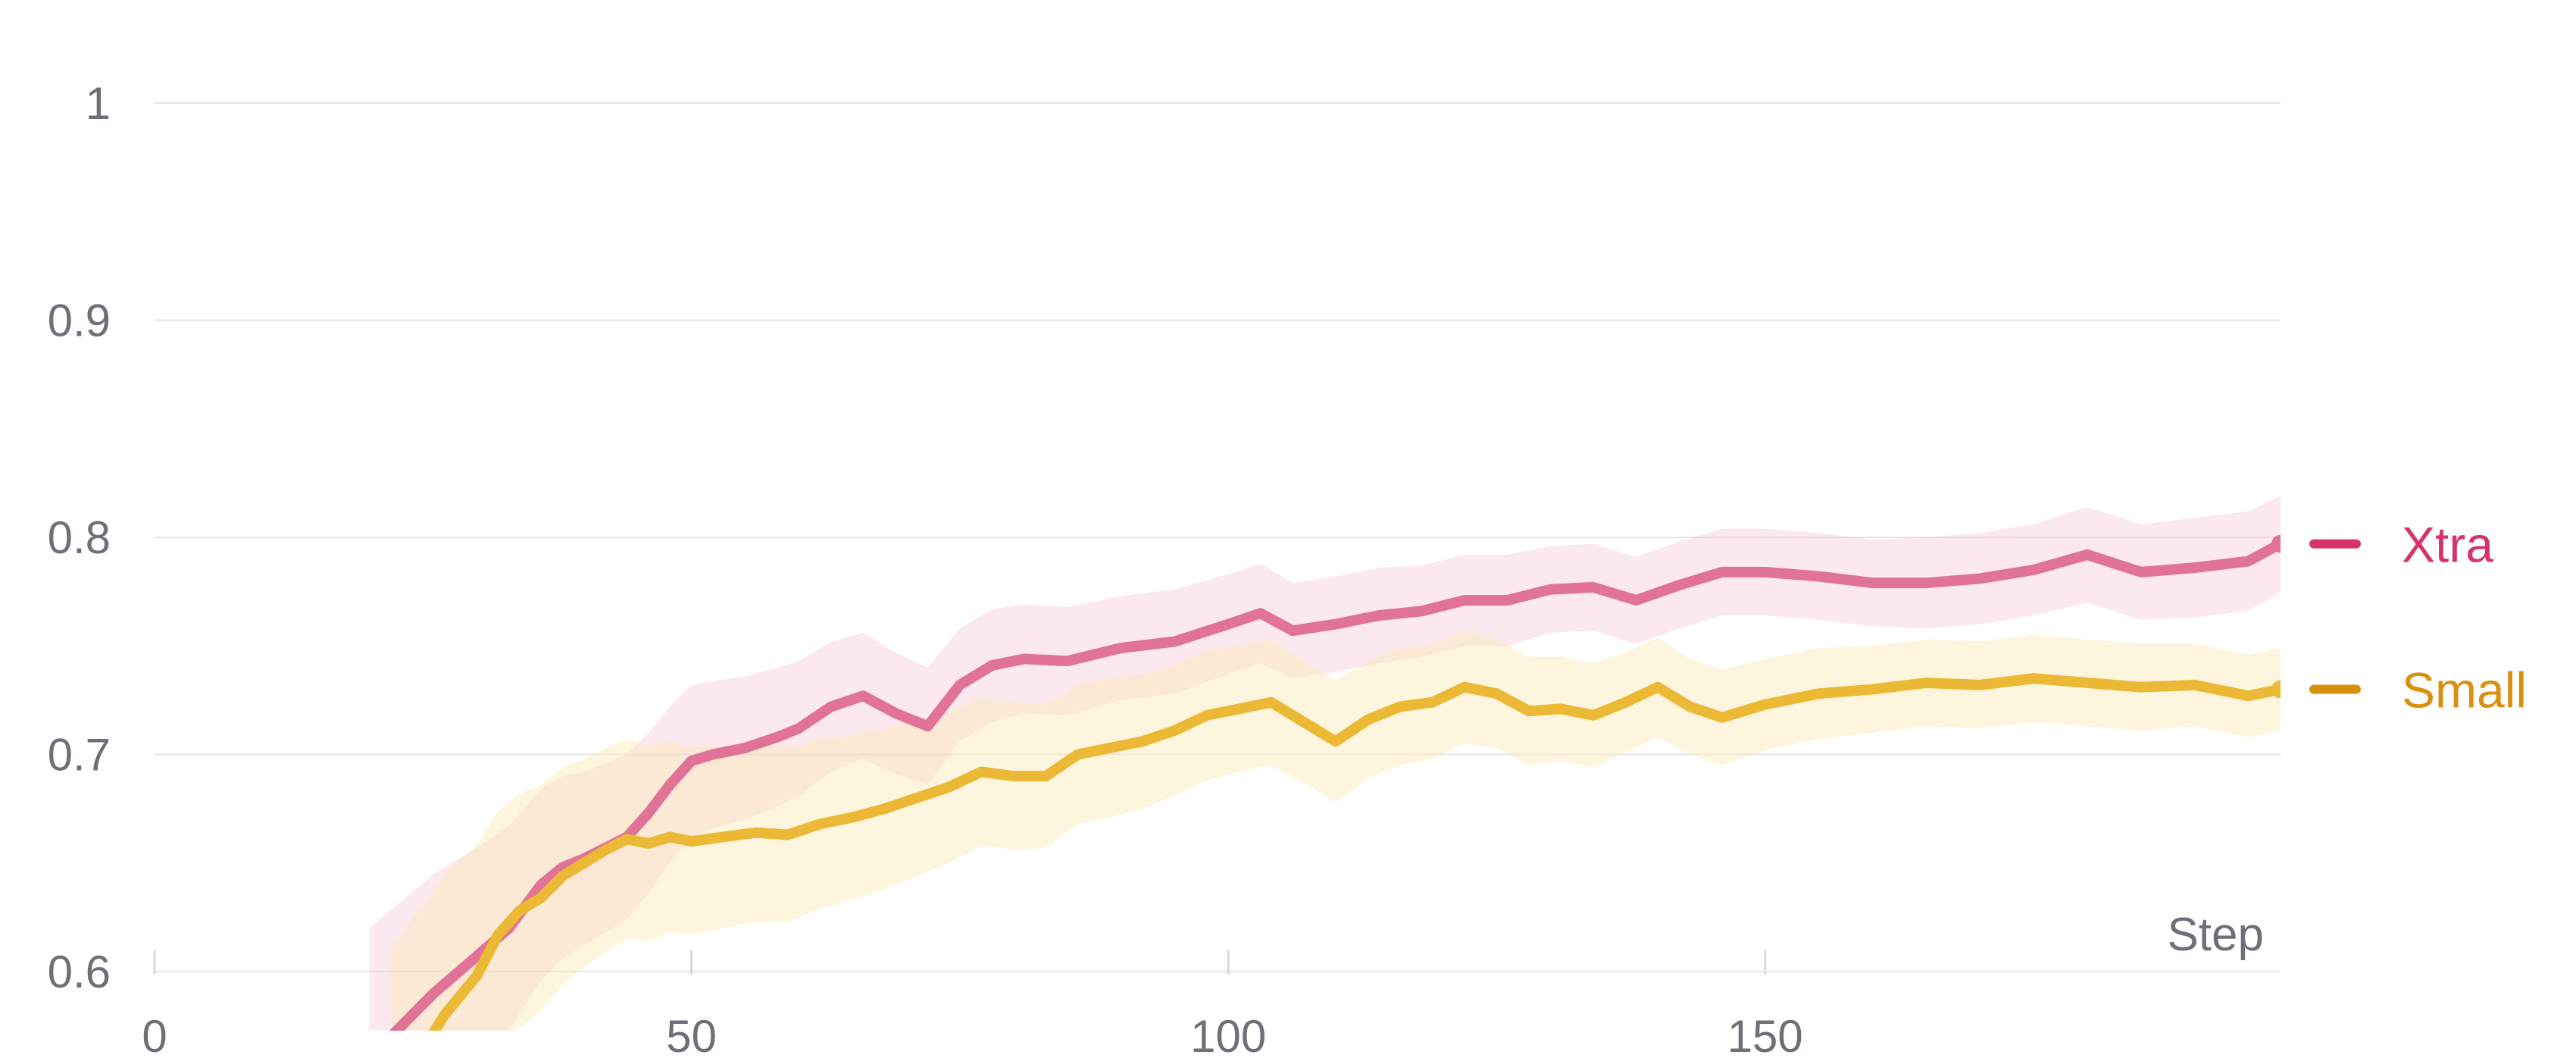  I want to click on y-tick-label: 0.7, so click(80, 755).